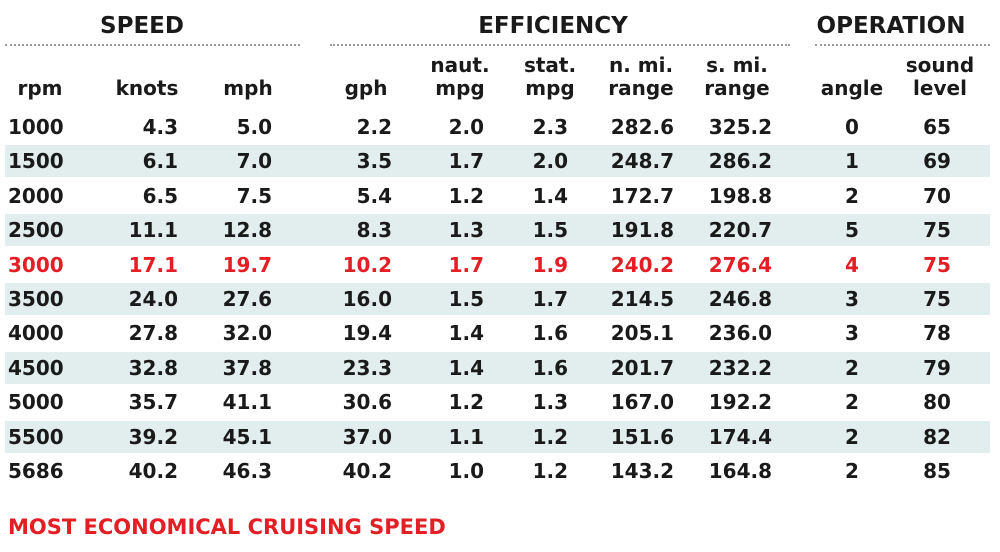 The image size is (1000, 552). What do you see at coordinates (642, 299) in the screenshot?
I see `cell: 214.5` at bounding box center [642, 299].